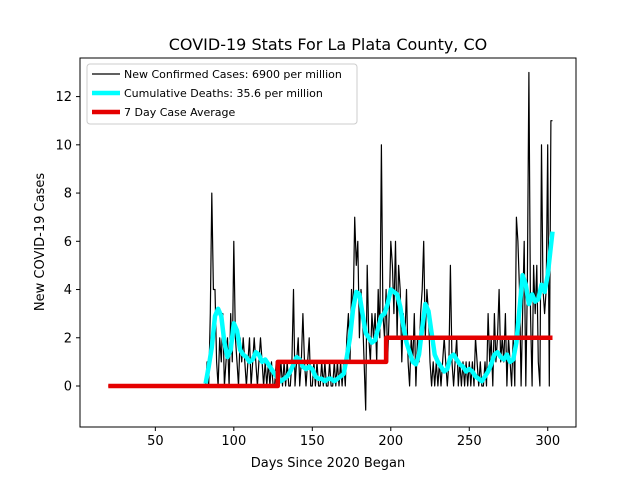  Describe the element at coordinates (233, 441) in the screenshot. I see `x-tick-label: 100` at that location.